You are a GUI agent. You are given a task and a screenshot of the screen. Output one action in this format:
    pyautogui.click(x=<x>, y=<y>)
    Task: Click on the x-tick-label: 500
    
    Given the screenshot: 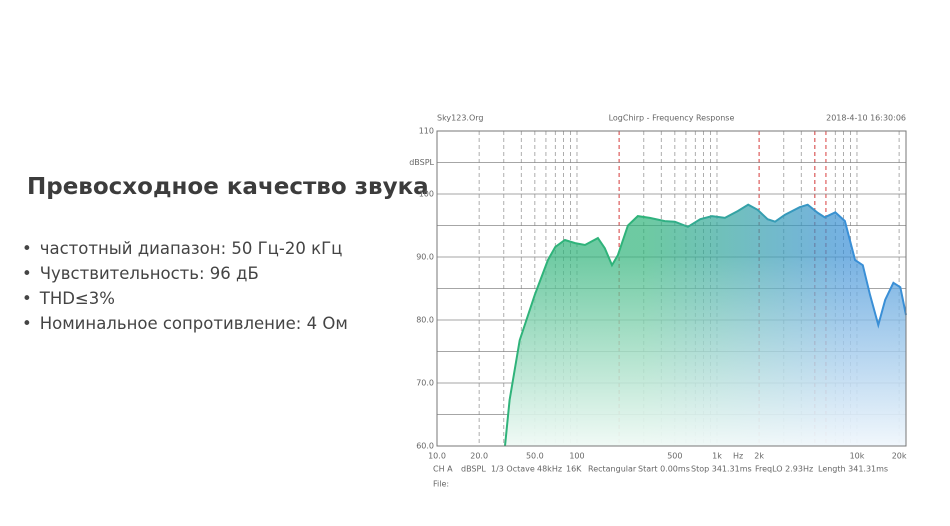 What is the action you would take?
    pyautogui.click(x=674, y=456)
    